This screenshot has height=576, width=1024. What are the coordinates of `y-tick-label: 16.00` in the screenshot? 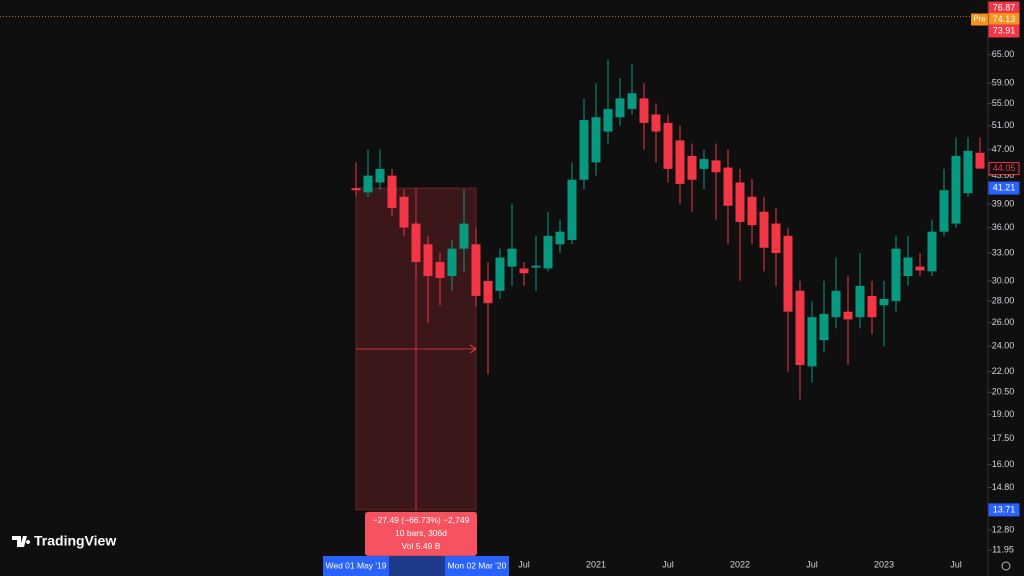 It's located at (1003, 464).